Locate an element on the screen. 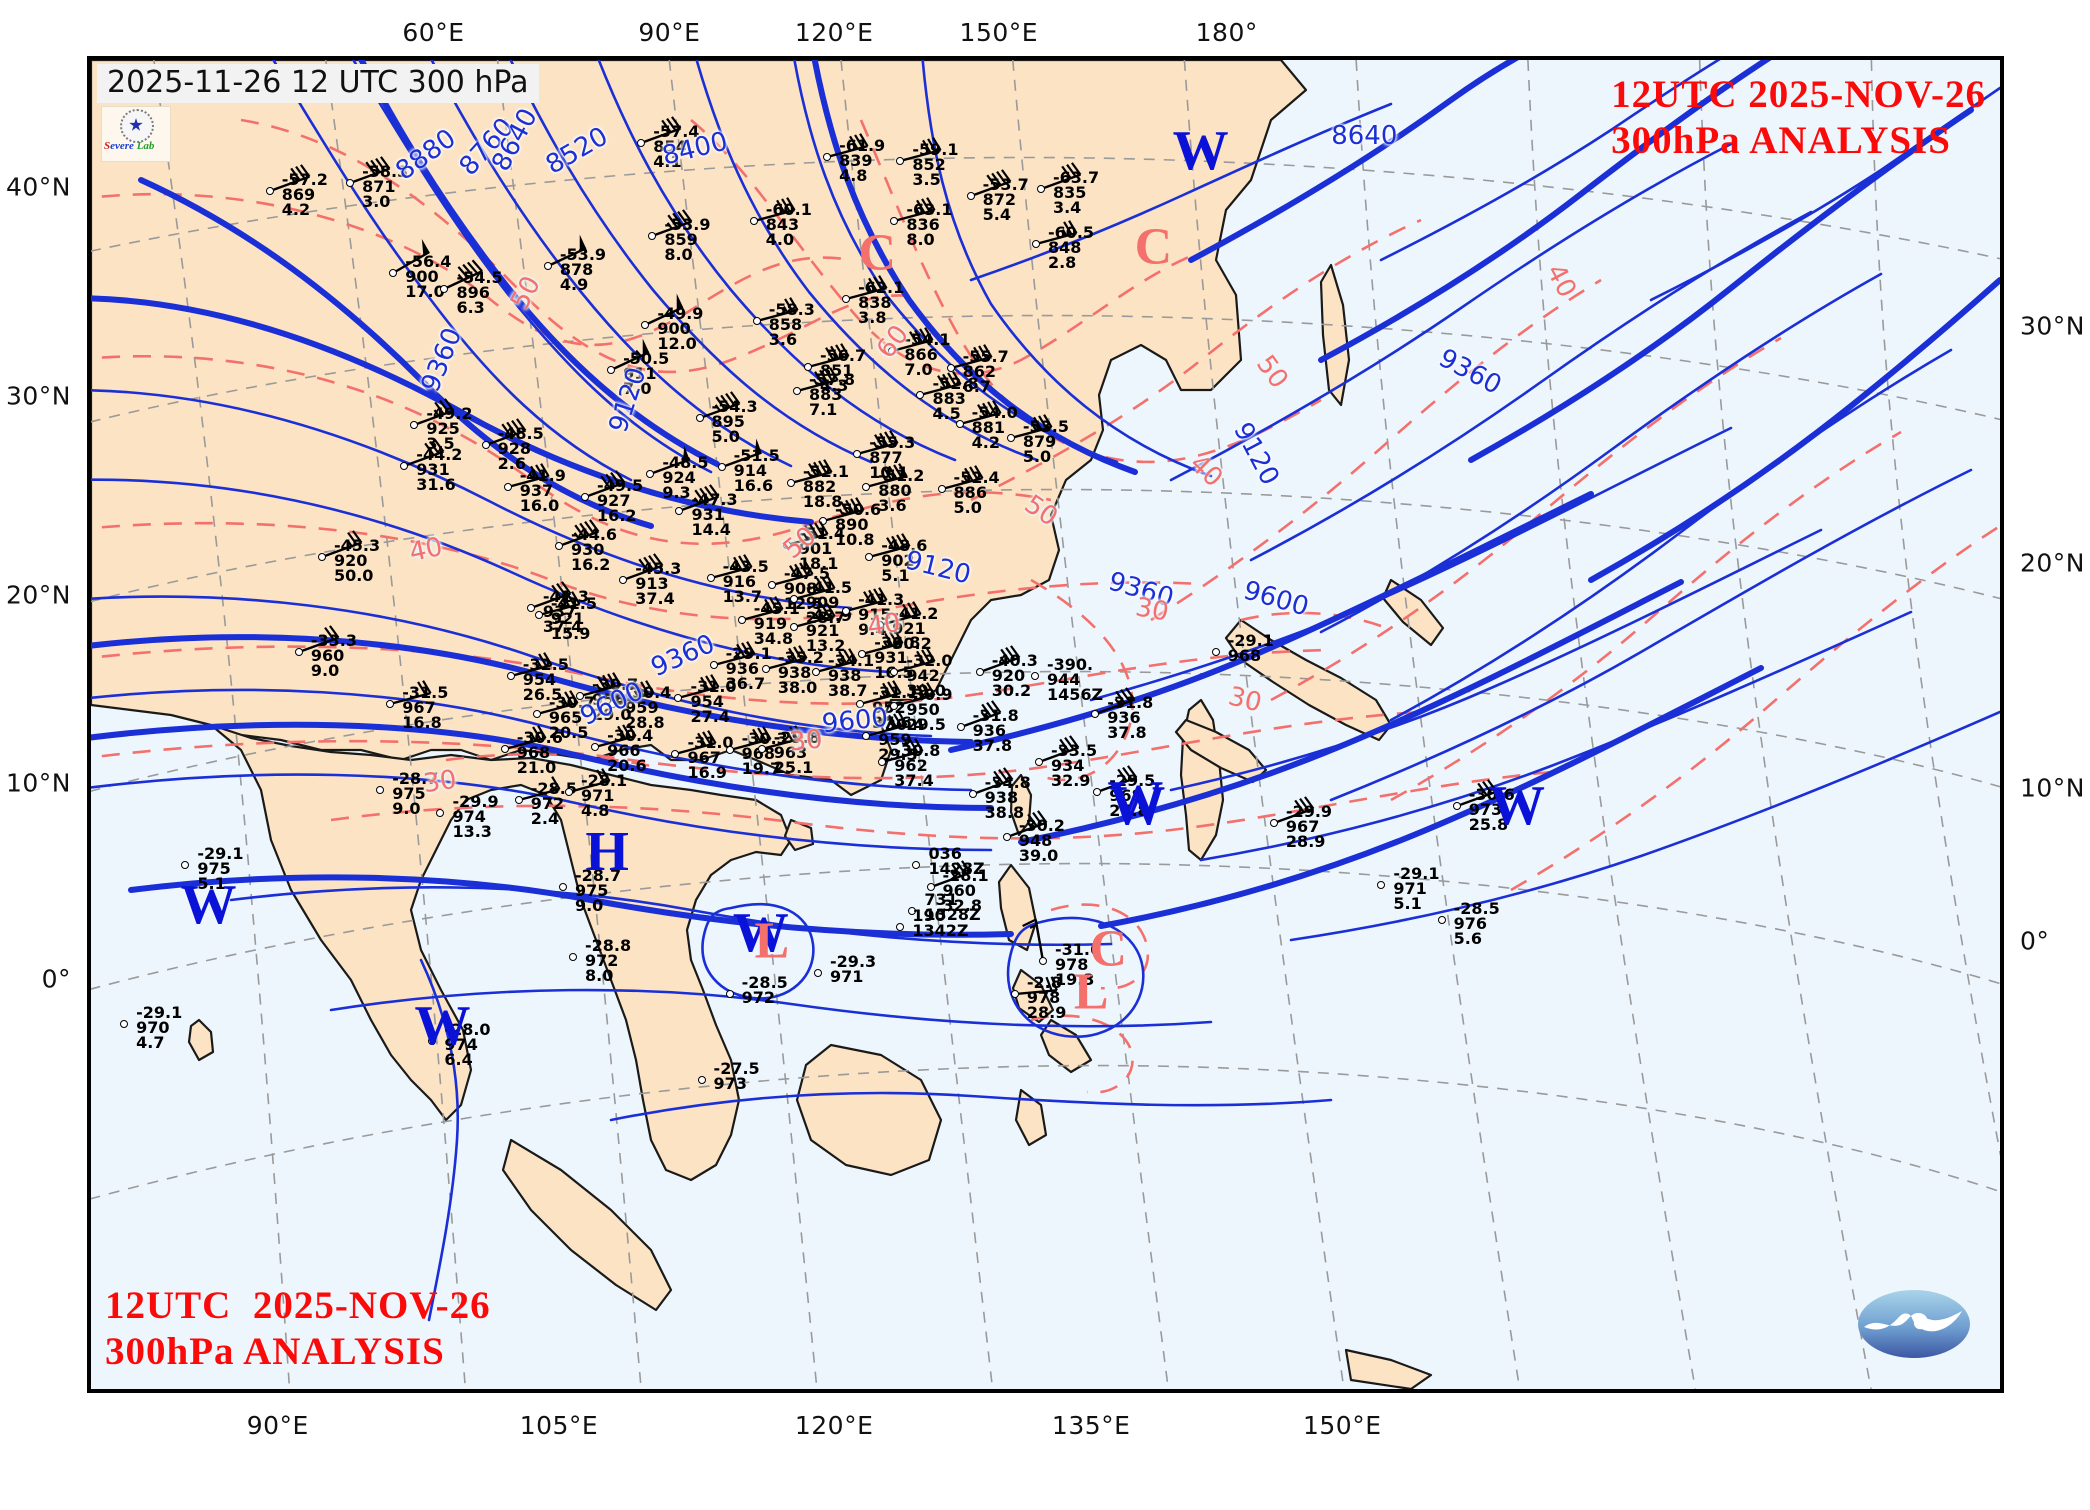  station-dewpoint: 2.6 is located at coordinates (511, 464).